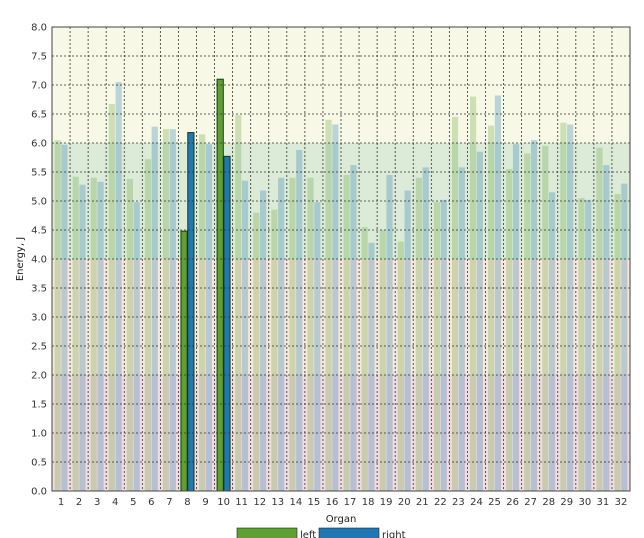 This screenshot has width=644, height=538. I want to click on legend-label-left: left, so click(308, 534).